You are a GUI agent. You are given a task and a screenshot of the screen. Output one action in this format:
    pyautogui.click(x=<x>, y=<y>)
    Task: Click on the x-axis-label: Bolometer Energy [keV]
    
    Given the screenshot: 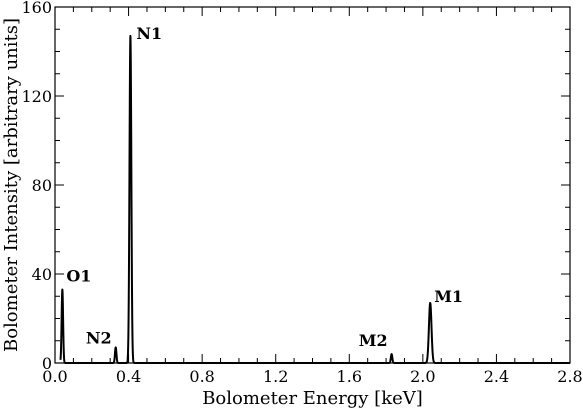 What is the action you would take?
    pyautogui.click(x=312, y=398)
    